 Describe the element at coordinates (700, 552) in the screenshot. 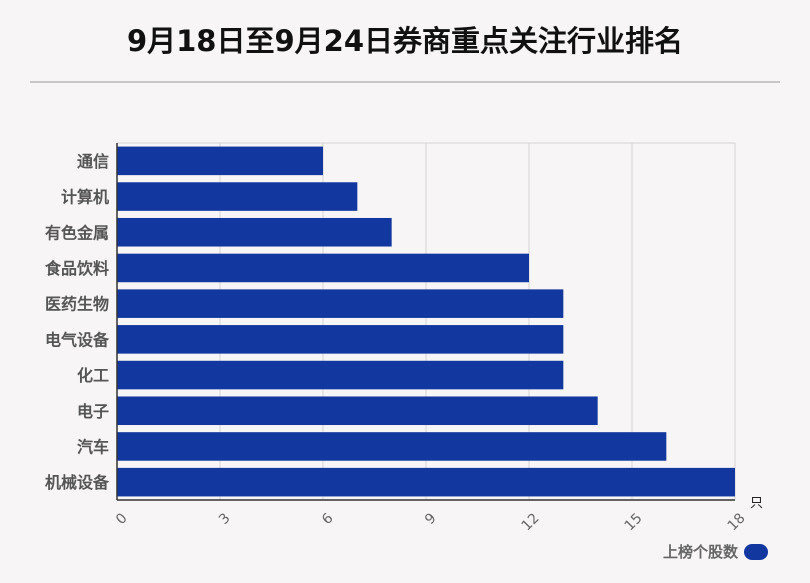

I see `legend-label: 上榜个股数` at that location.